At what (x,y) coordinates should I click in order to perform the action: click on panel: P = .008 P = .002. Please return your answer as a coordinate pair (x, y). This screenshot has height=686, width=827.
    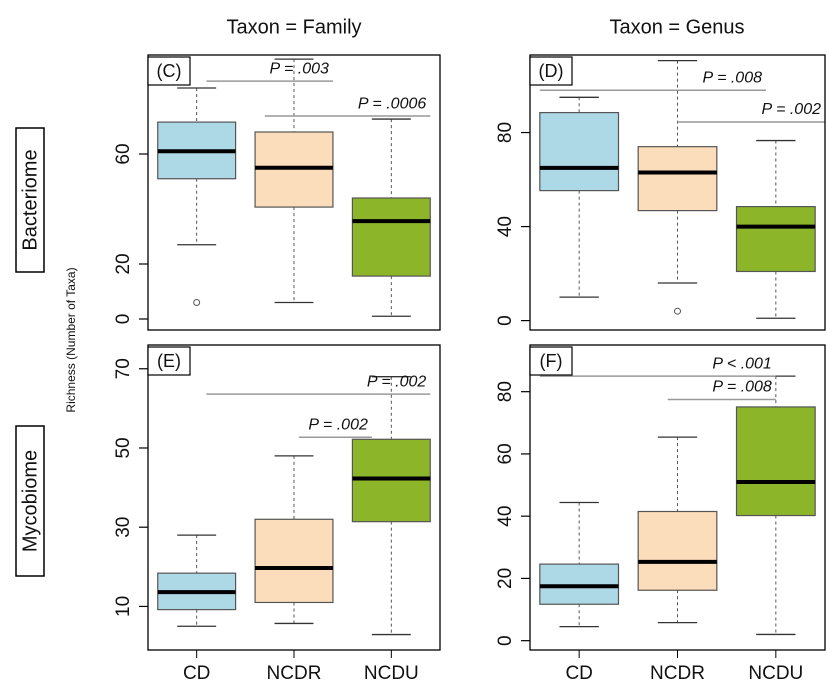
    Looking at the image, I should click on (682, 189).